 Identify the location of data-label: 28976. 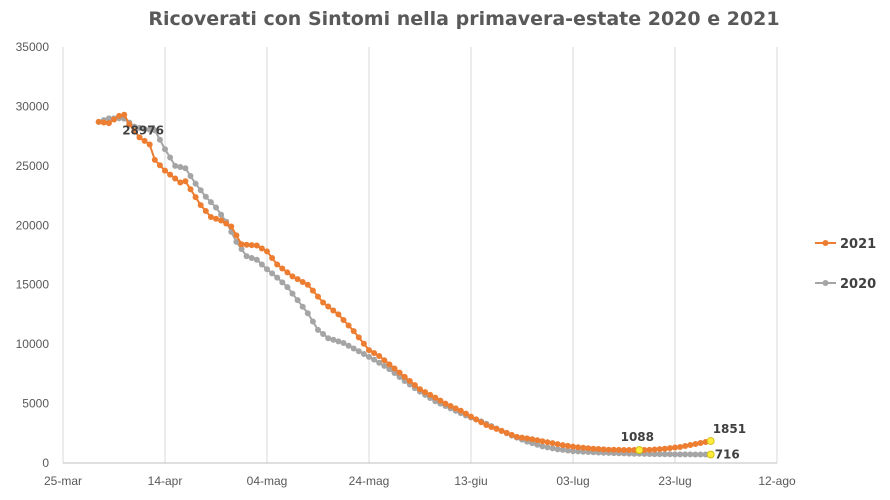
(143, 131).